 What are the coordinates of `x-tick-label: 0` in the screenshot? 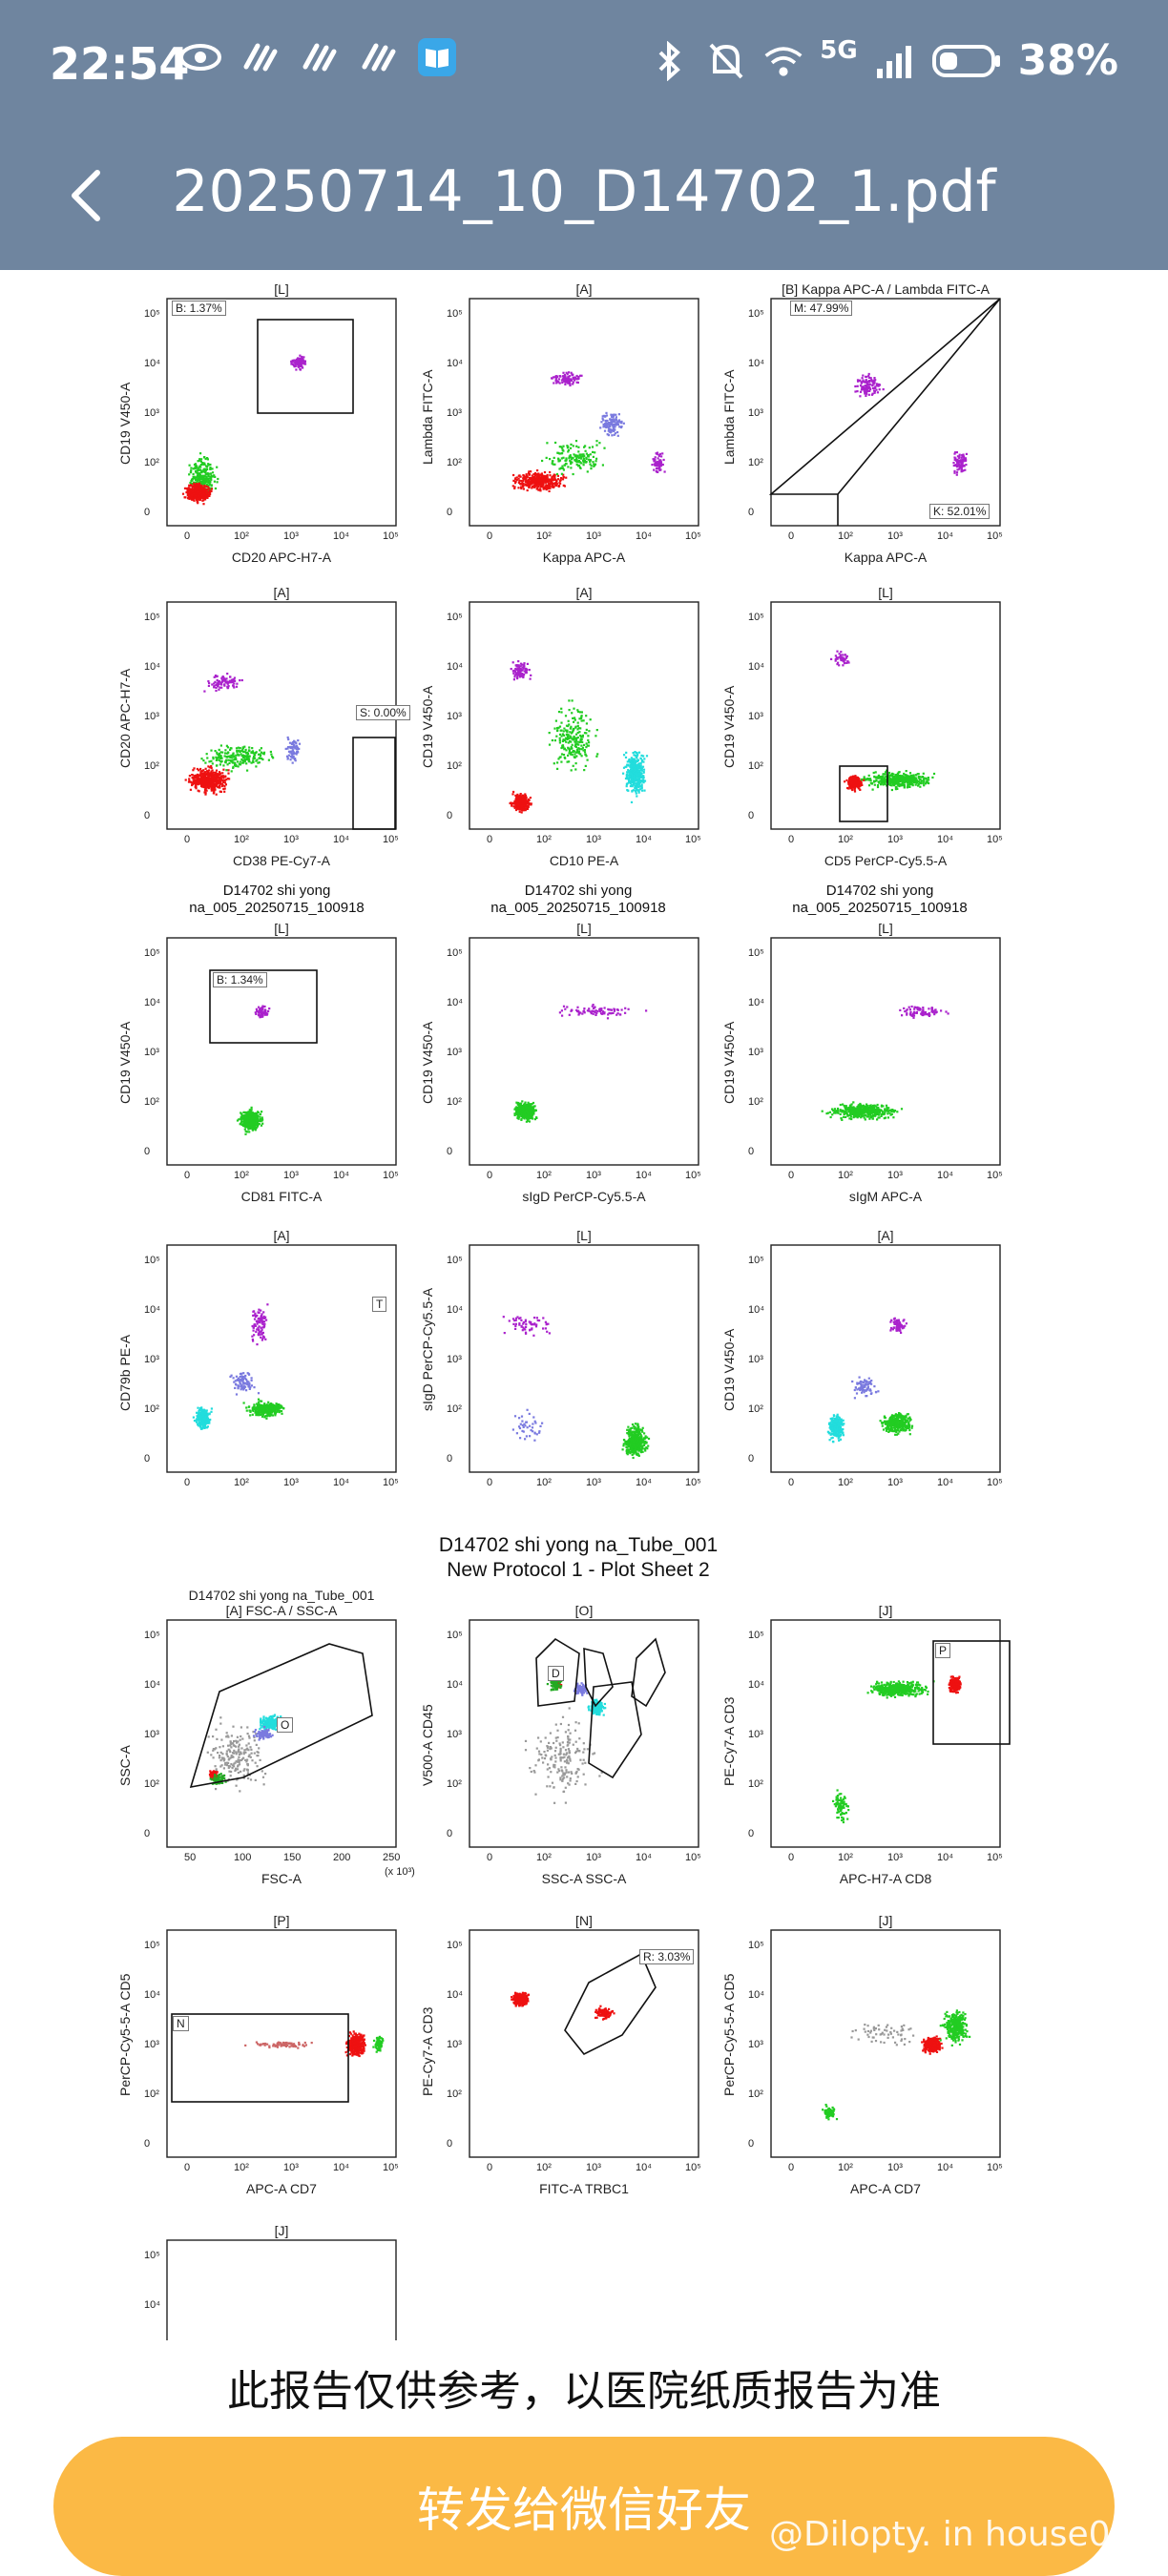 It's located at (188, 839).